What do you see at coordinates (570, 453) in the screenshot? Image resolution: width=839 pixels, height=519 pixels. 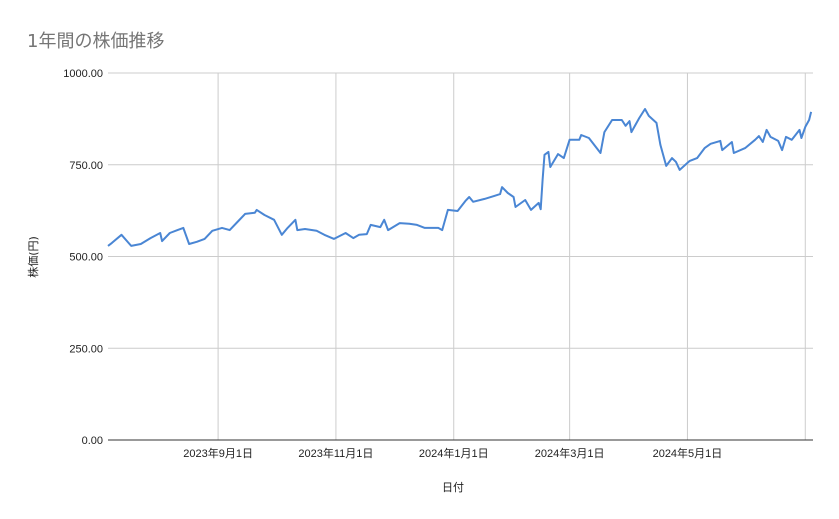 I see `x-tick-label: 2024年3月1日` at bounding box center [570, 453].